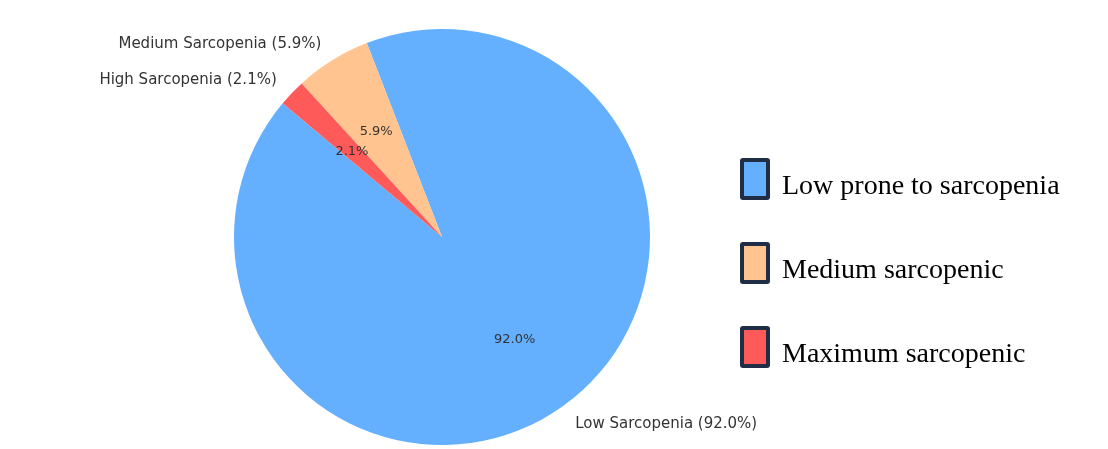 This screenshot has width=1108, height=449. What do you see at coordinates (188, 78) in the screenshot?
I see `slice-label: High Sarcopenia (2.1%)` at bounding box center [188, 78].